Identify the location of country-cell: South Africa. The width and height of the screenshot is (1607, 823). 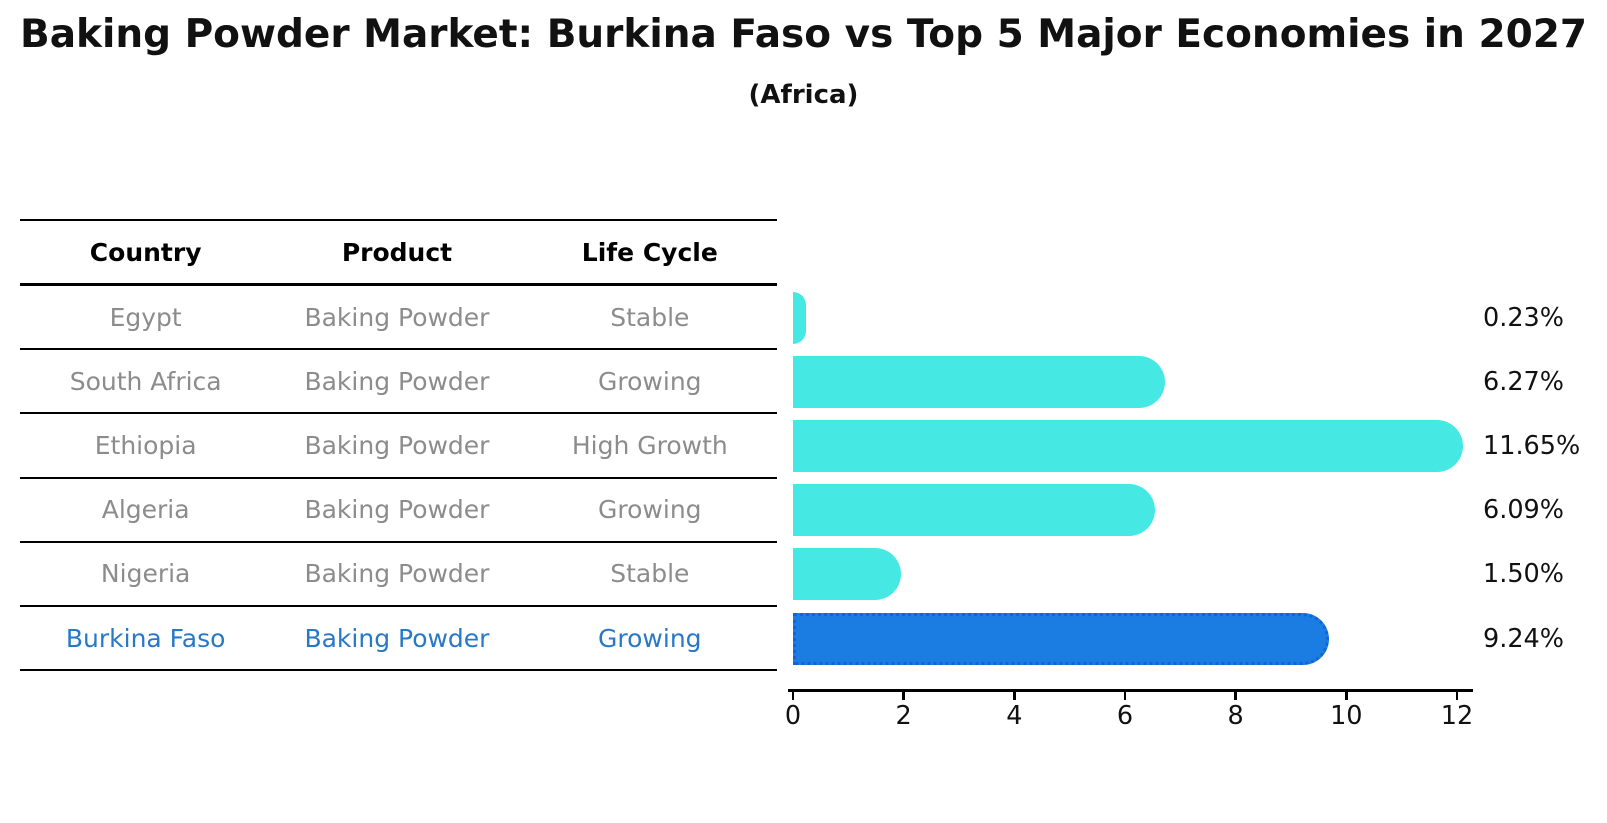
(145, 381).